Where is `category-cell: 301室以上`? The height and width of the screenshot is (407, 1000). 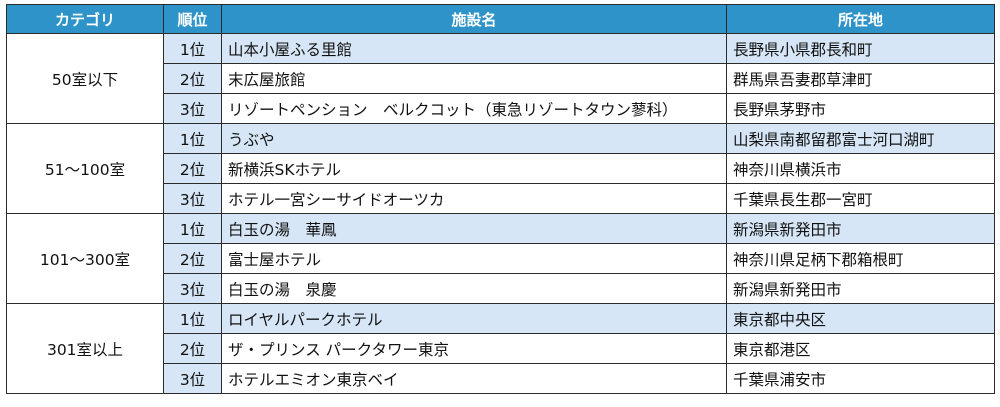 category-cell: 301室以上 is located at coordinates (85, 348).